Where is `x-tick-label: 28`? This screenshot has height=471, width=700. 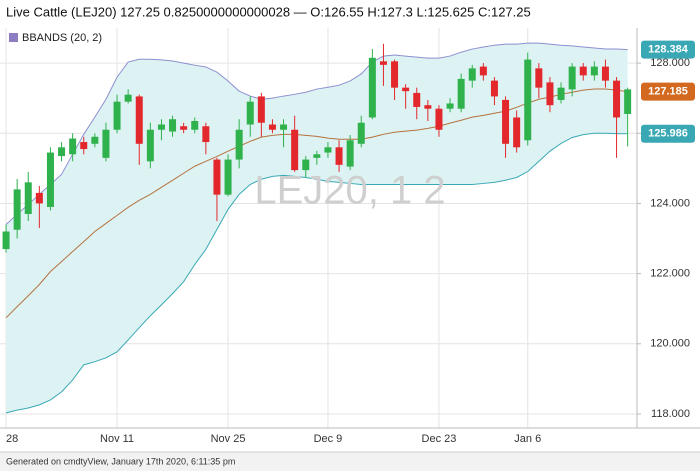
x-tick-label: 28 is located at coordinates (12, 439).